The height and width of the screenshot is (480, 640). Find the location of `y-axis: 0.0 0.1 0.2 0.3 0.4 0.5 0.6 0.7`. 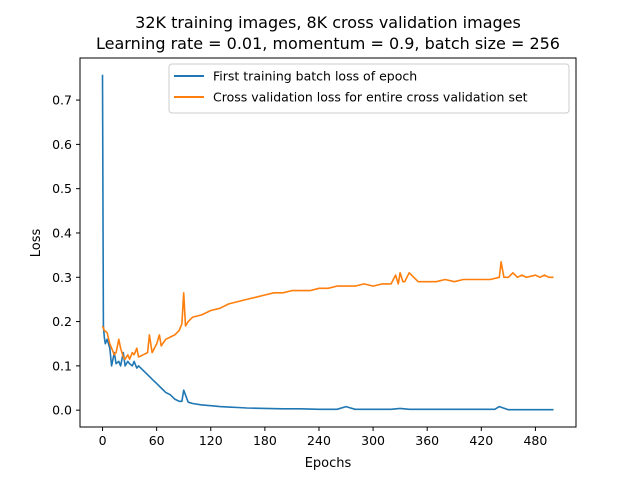

y-axis: 0.0 0.1 0.2 0.3 0.4 0.5 0.6 0.7 is located at coordinates (66, 255).